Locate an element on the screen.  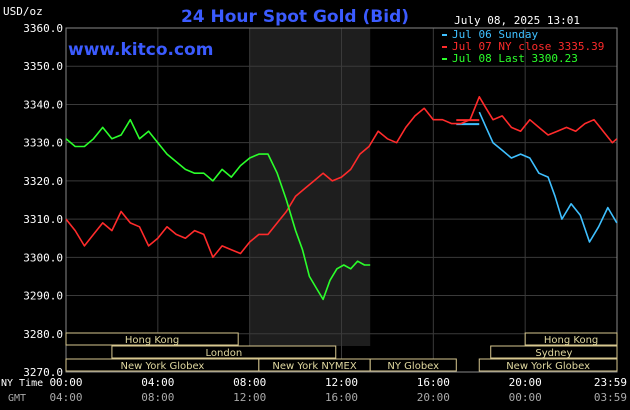
y-tick-label: 3340.0 is located at coordinates (43, 104).